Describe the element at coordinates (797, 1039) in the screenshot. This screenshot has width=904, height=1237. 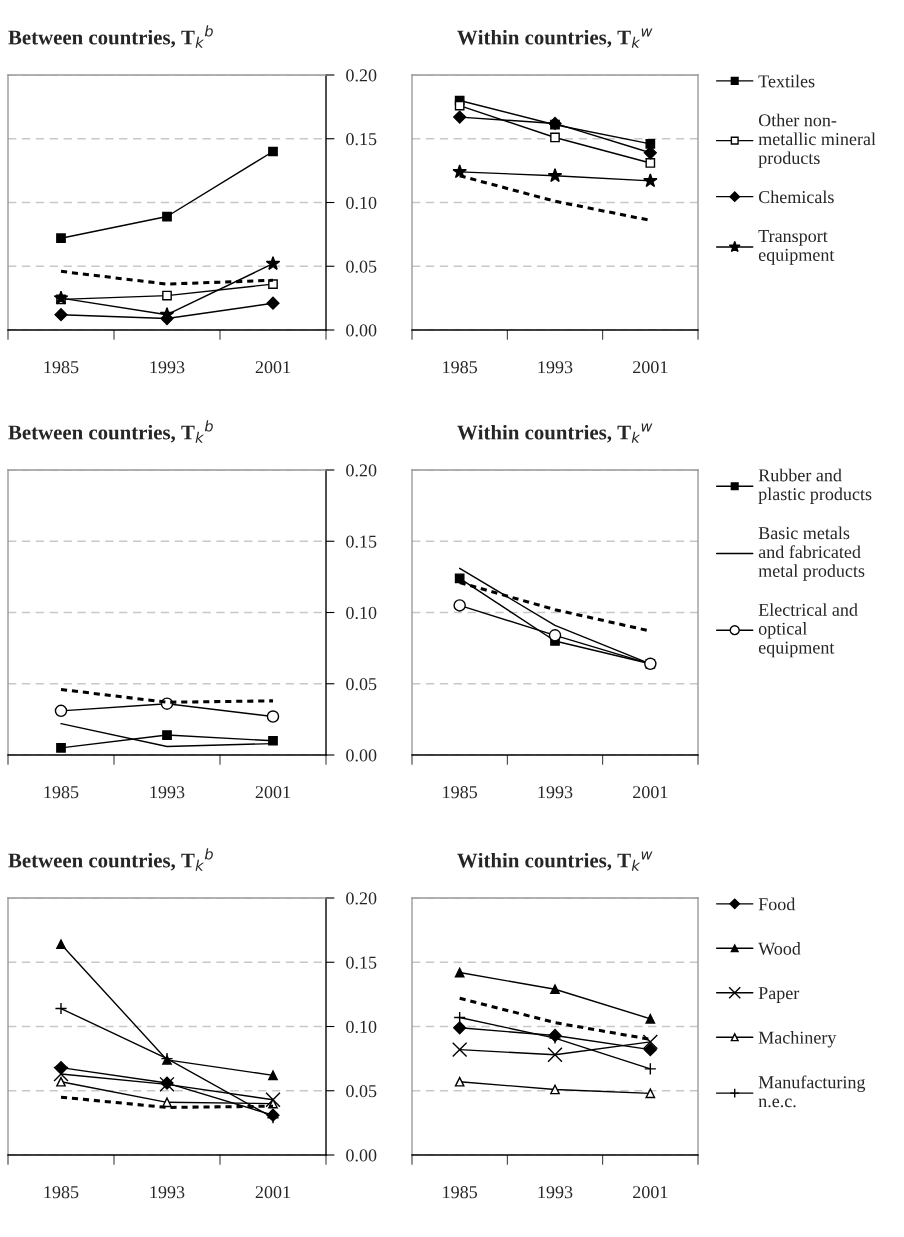
I see `legend-label: Machinery` at that location.